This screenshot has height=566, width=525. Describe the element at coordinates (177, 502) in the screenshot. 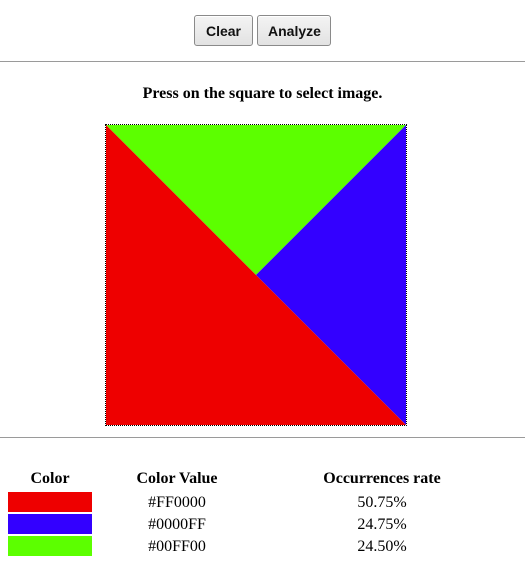

I see `color-value: #FF0000` at that location.